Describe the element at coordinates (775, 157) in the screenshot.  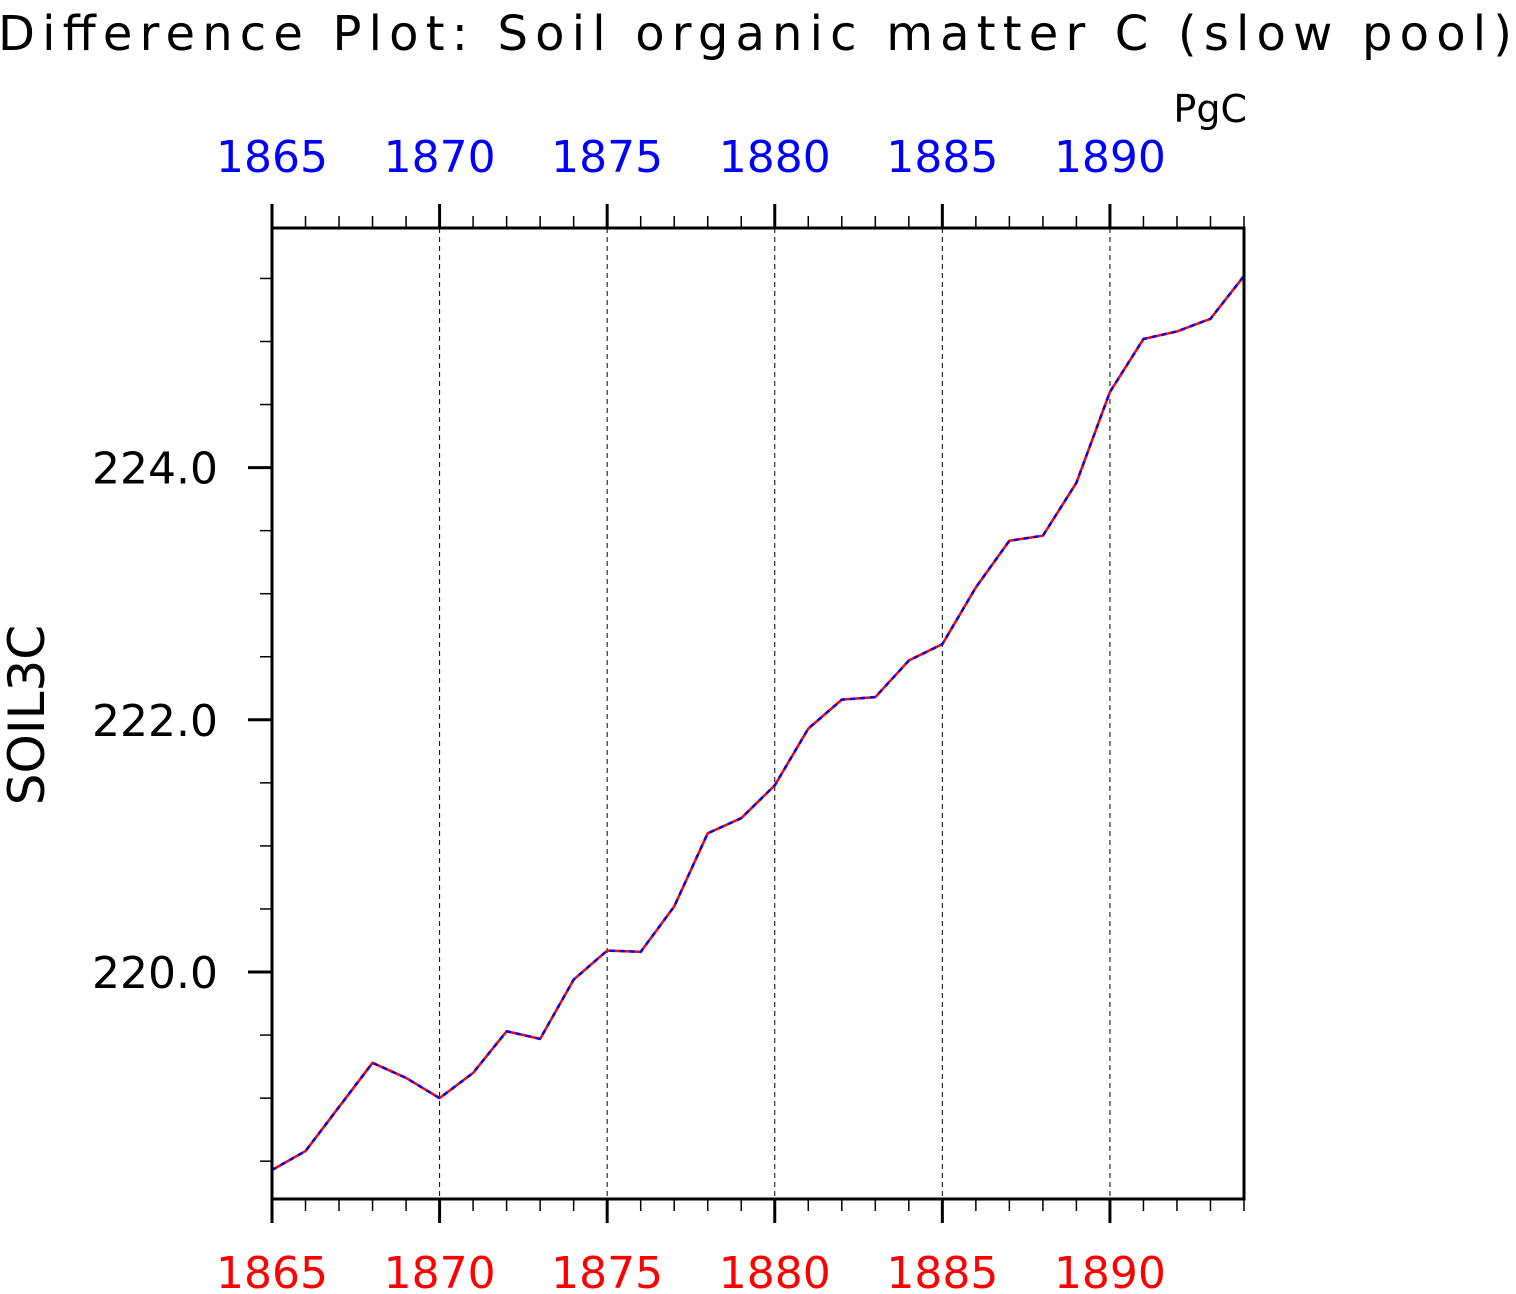
I see `x-tick-label-top: 1880` at that location.